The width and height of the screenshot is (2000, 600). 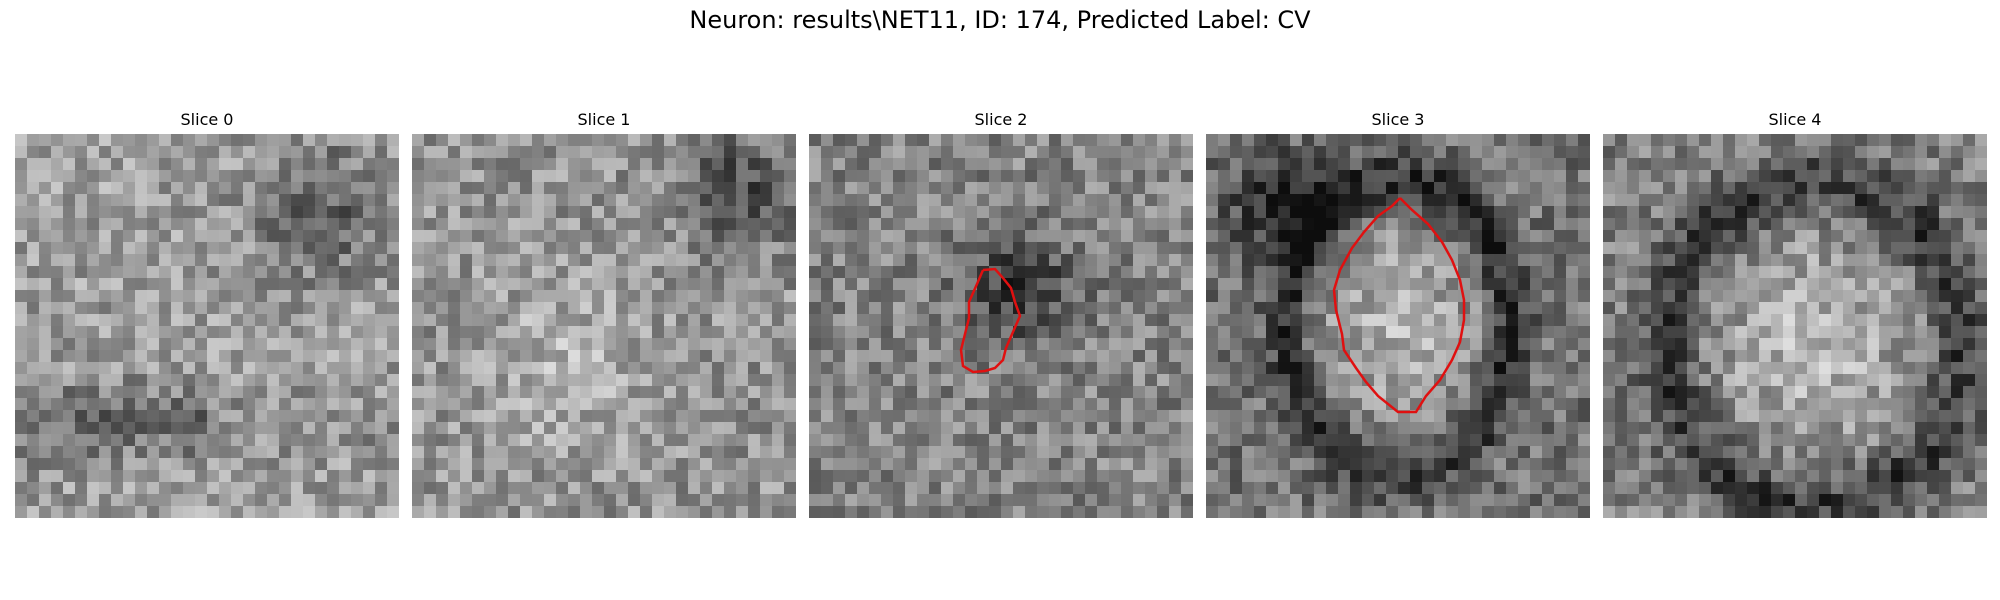 I want to click on slice-title-2: Slice 2, so click(x=1001, y=119).